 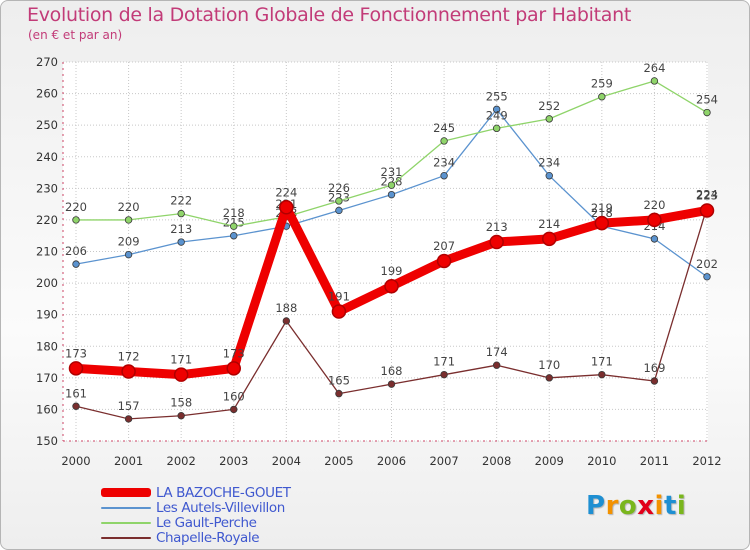 I want to click on logo-letter: x, so click(x=646, y=506).